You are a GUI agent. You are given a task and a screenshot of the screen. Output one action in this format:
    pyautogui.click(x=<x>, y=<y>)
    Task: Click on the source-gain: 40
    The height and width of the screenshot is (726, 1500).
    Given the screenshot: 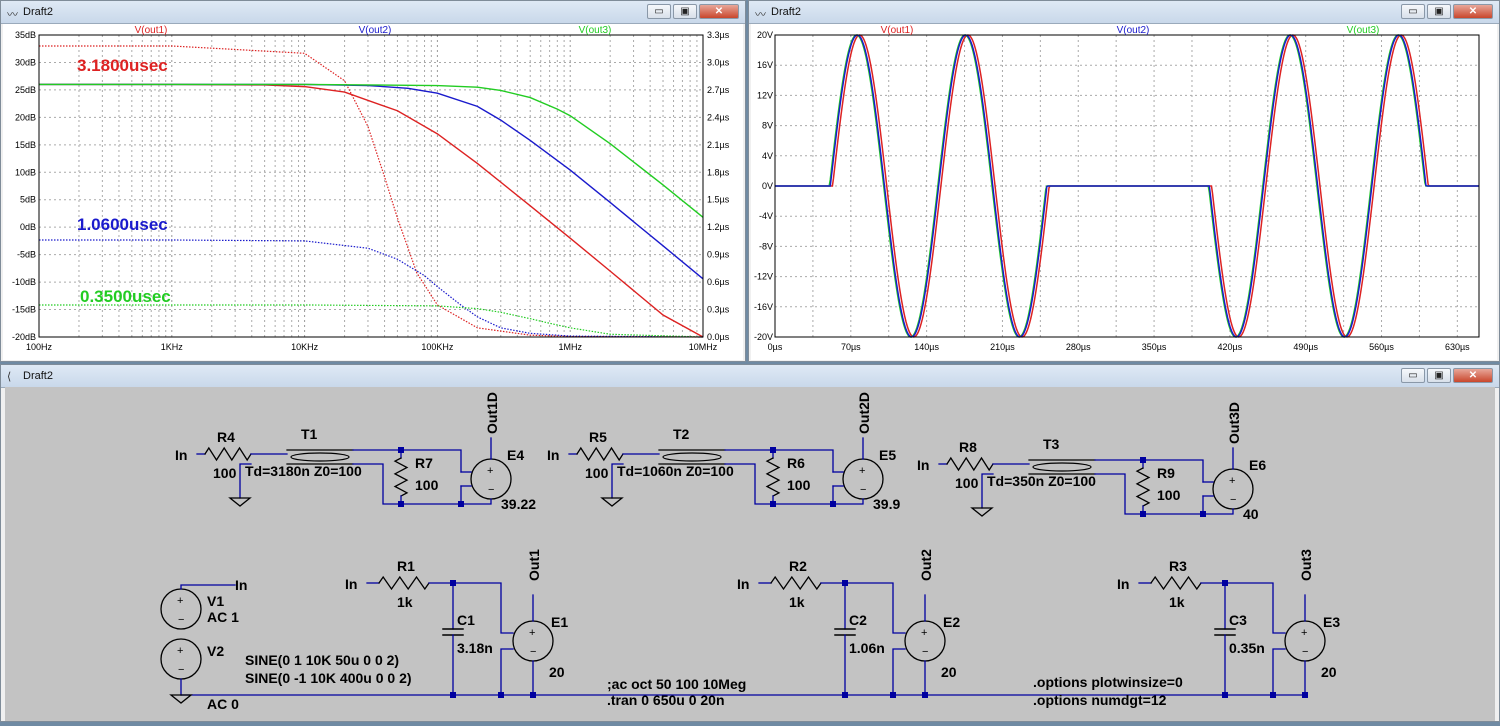 What is the action you would take?
    pyautogui.click(x=1251, y=514)
    